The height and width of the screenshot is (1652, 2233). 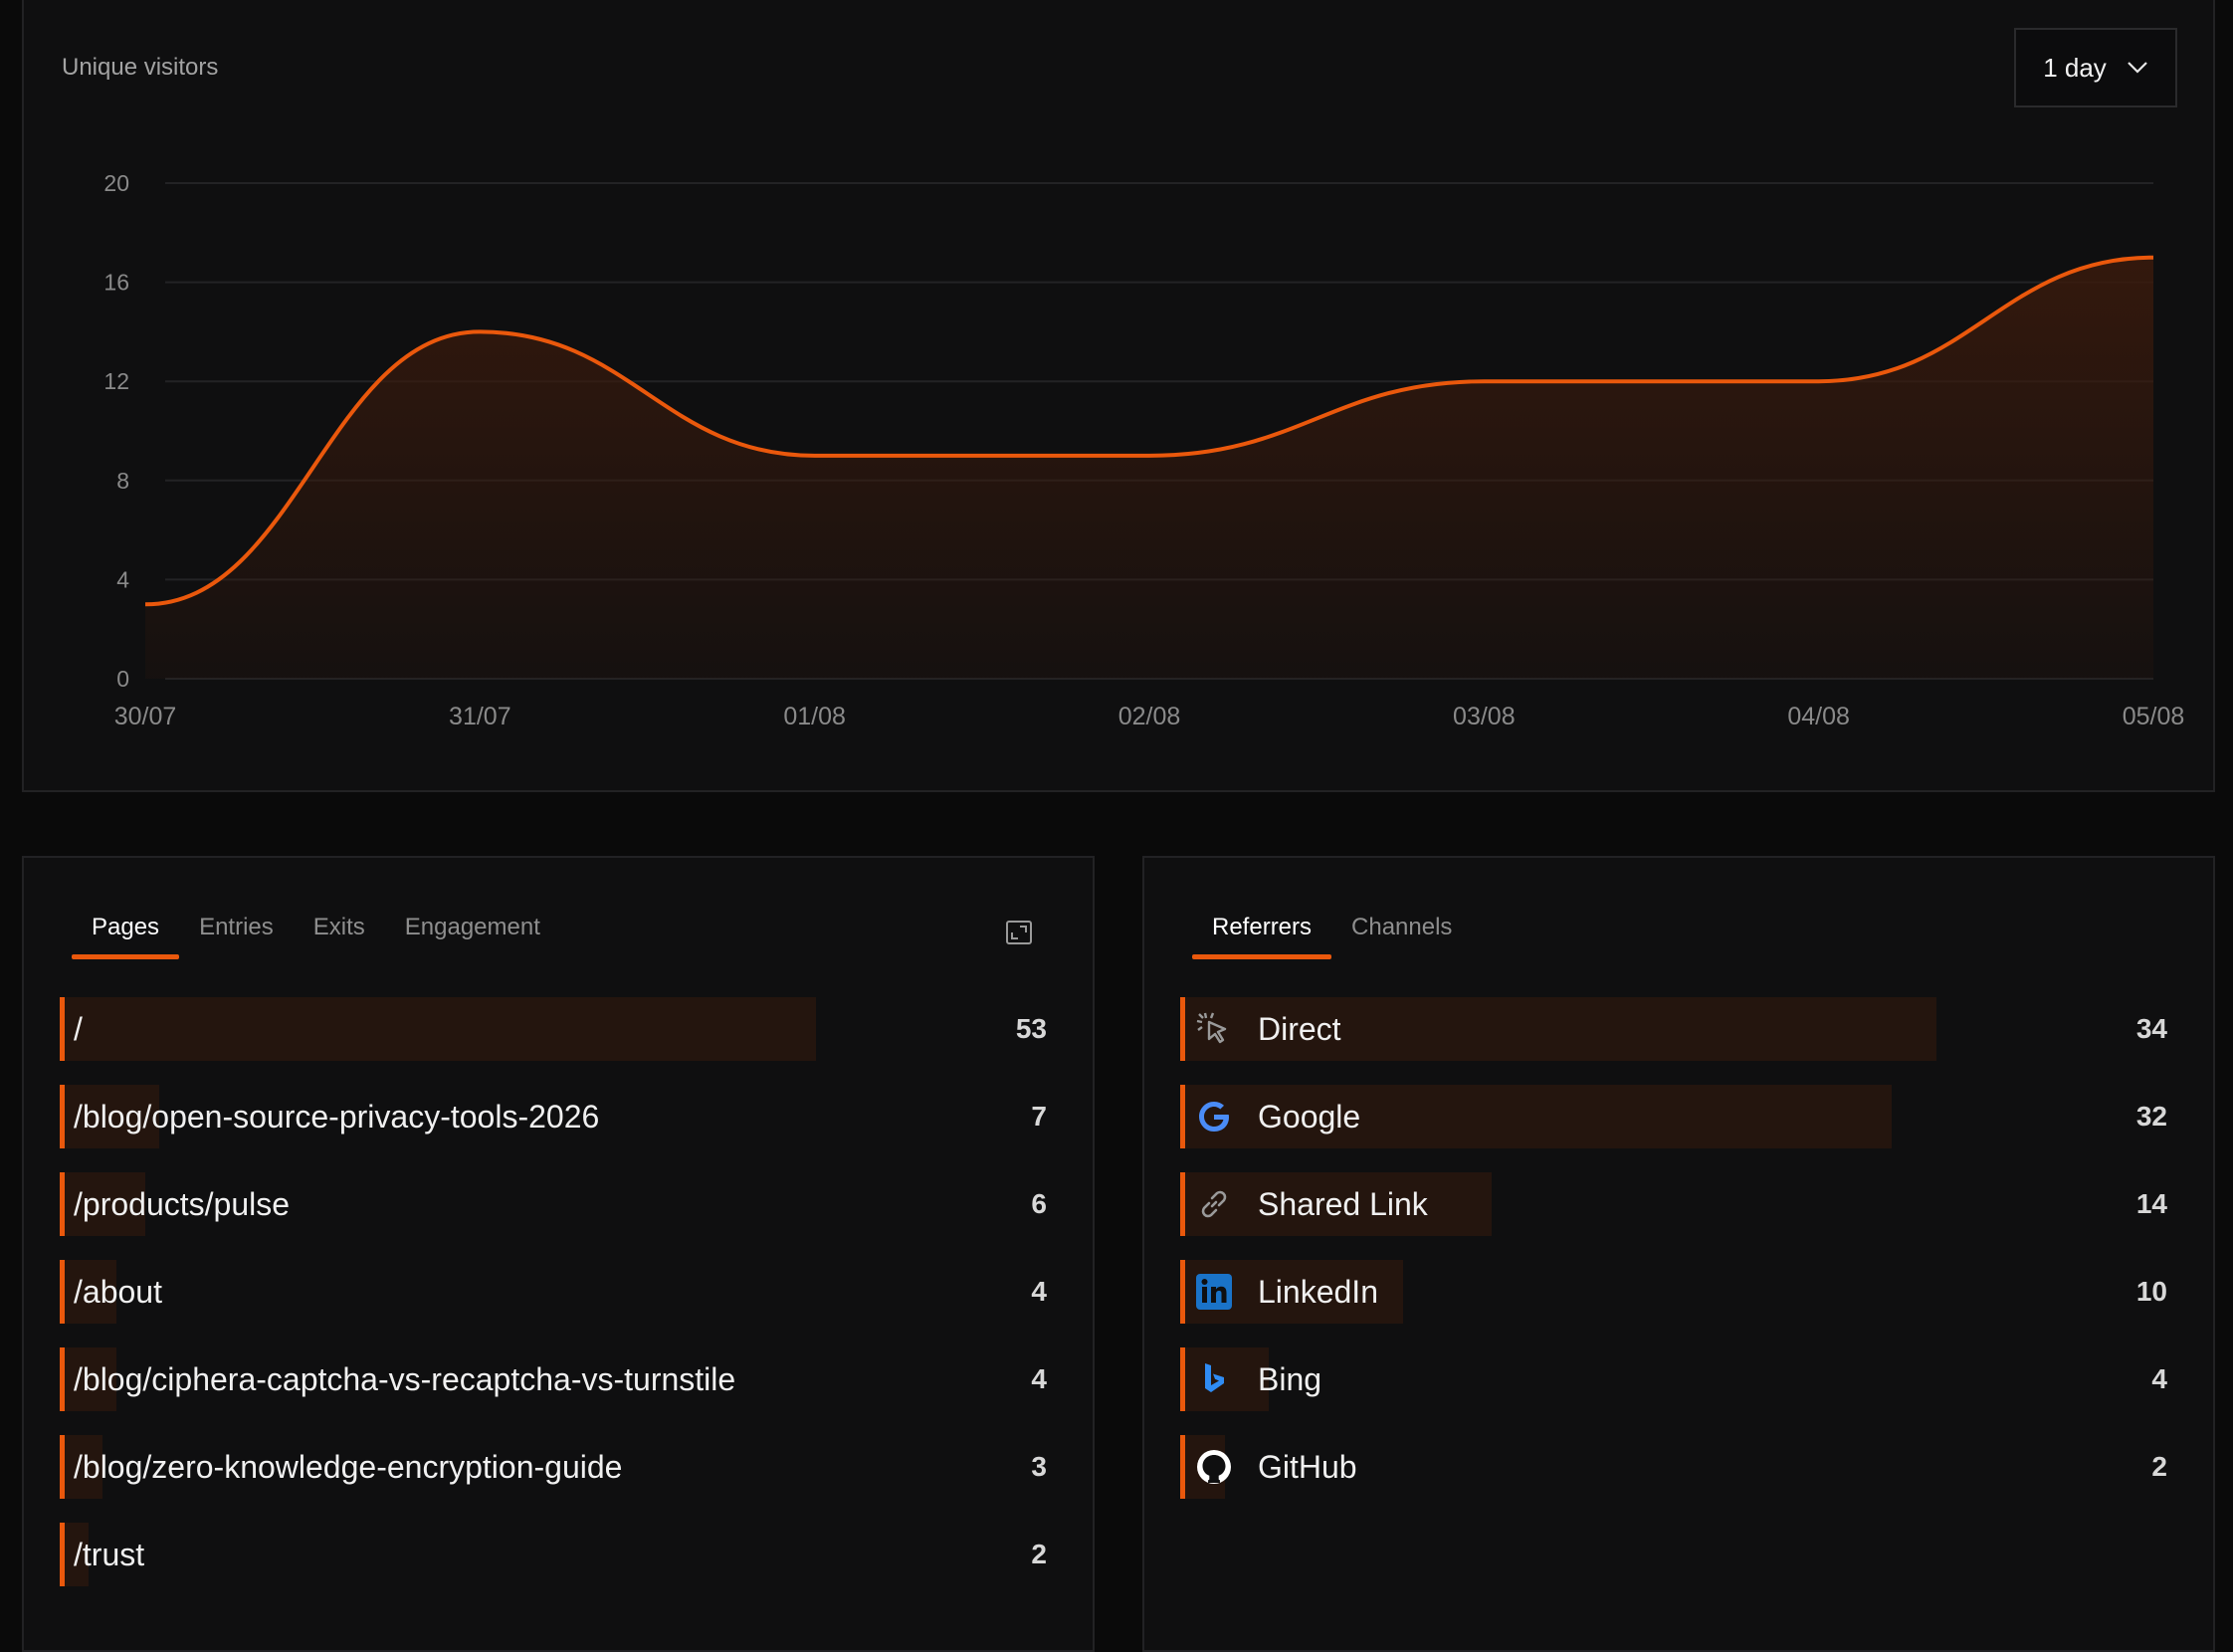 I want to click on referrer-name: GitHub, so click(x=1307, y=1466).